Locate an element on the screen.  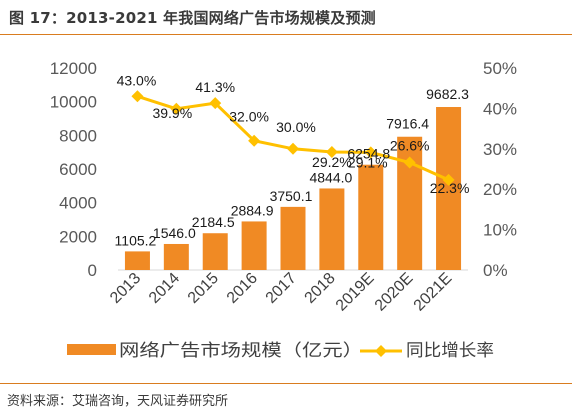
line-data-label: 41.3% is located at coordinates (215, 87).